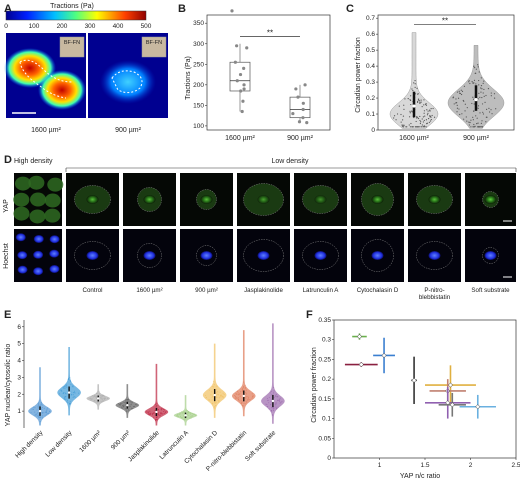  I want to click on nucleus, so click(54, 253).